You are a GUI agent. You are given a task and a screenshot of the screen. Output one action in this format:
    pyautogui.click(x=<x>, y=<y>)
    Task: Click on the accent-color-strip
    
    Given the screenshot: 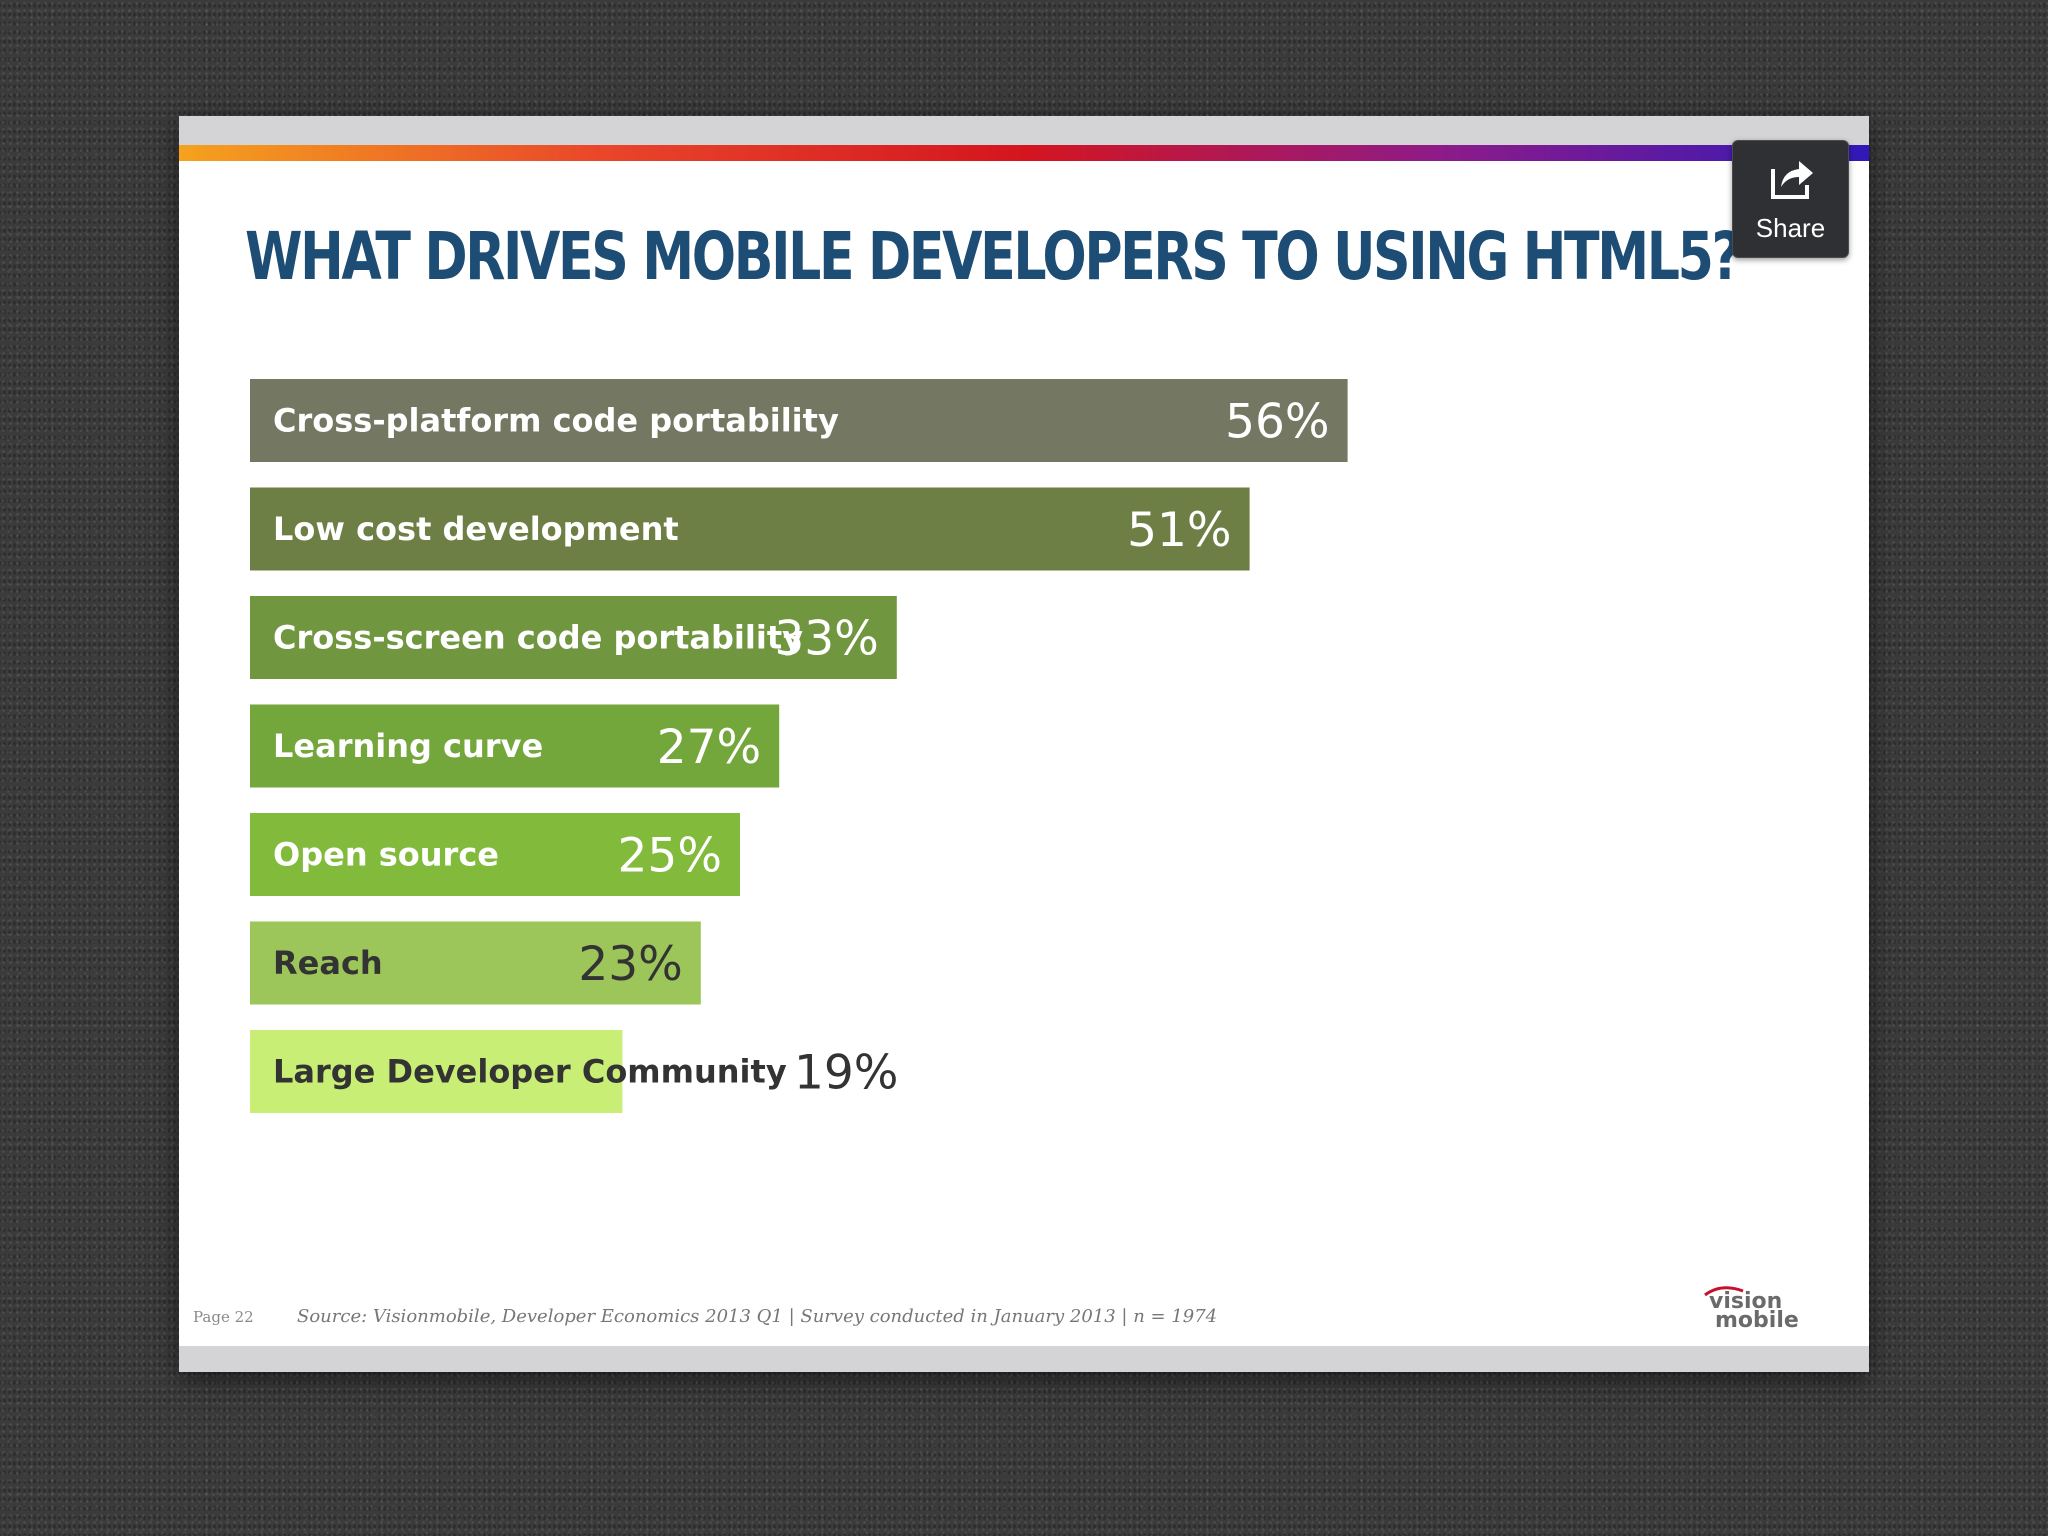 What is the action you would take?
    pyautogui.click(x=1024, y=153)
    